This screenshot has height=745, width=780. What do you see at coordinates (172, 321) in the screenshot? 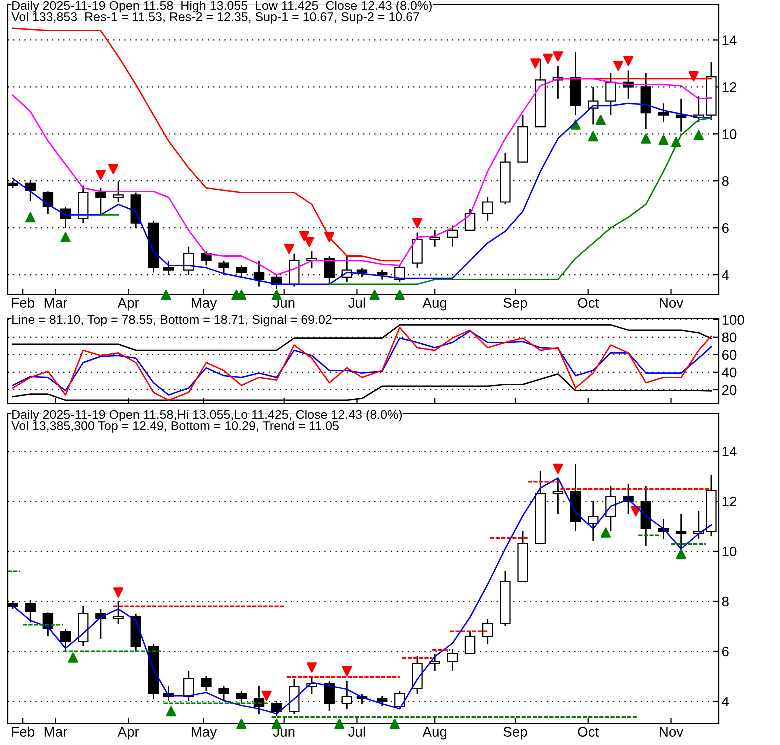
I see `chart-title: Line = 81.10, Top = 78.55, Bottom = 18.71, Signal = 69.02` at bounding box center [172, 321].